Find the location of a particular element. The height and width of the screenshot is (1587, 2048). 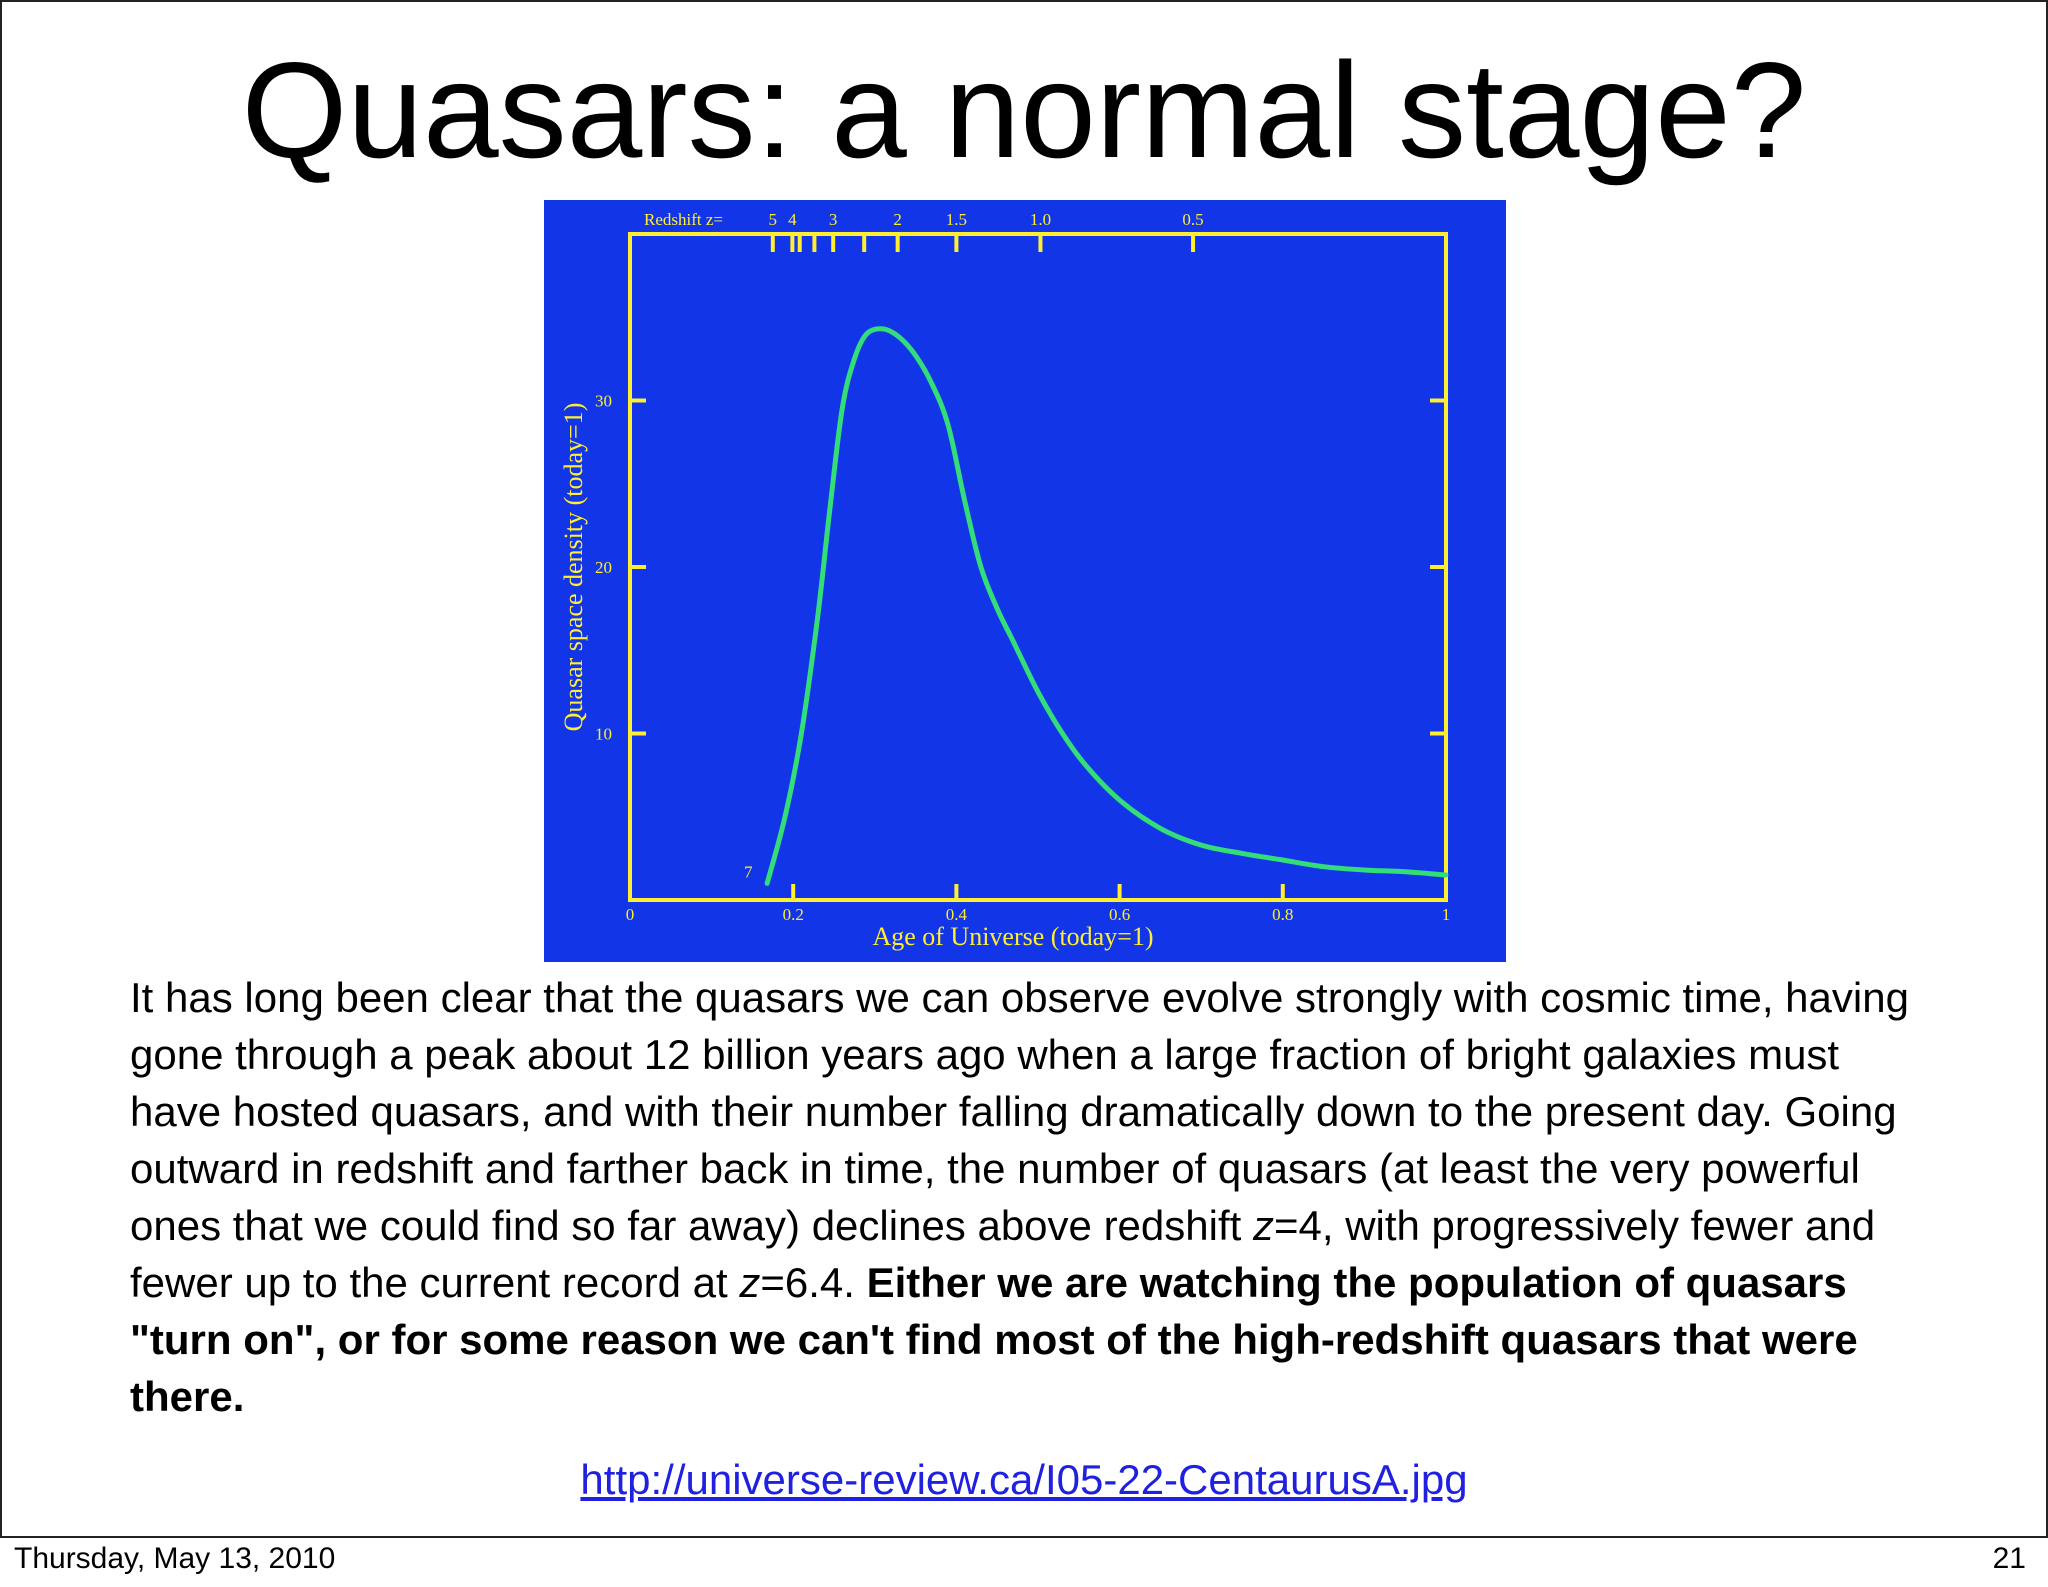

density-curve is located at coordinates (1106, 606).